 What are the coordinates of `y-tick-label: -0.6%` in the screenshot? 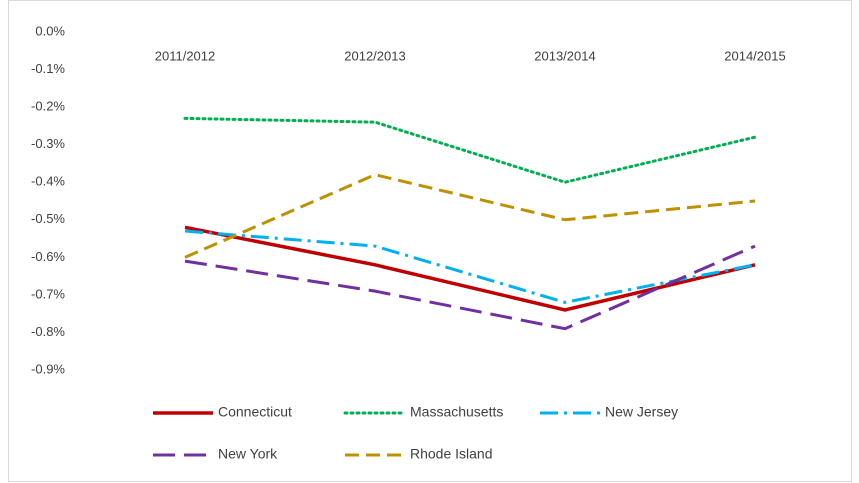 It's located at (48, 256).